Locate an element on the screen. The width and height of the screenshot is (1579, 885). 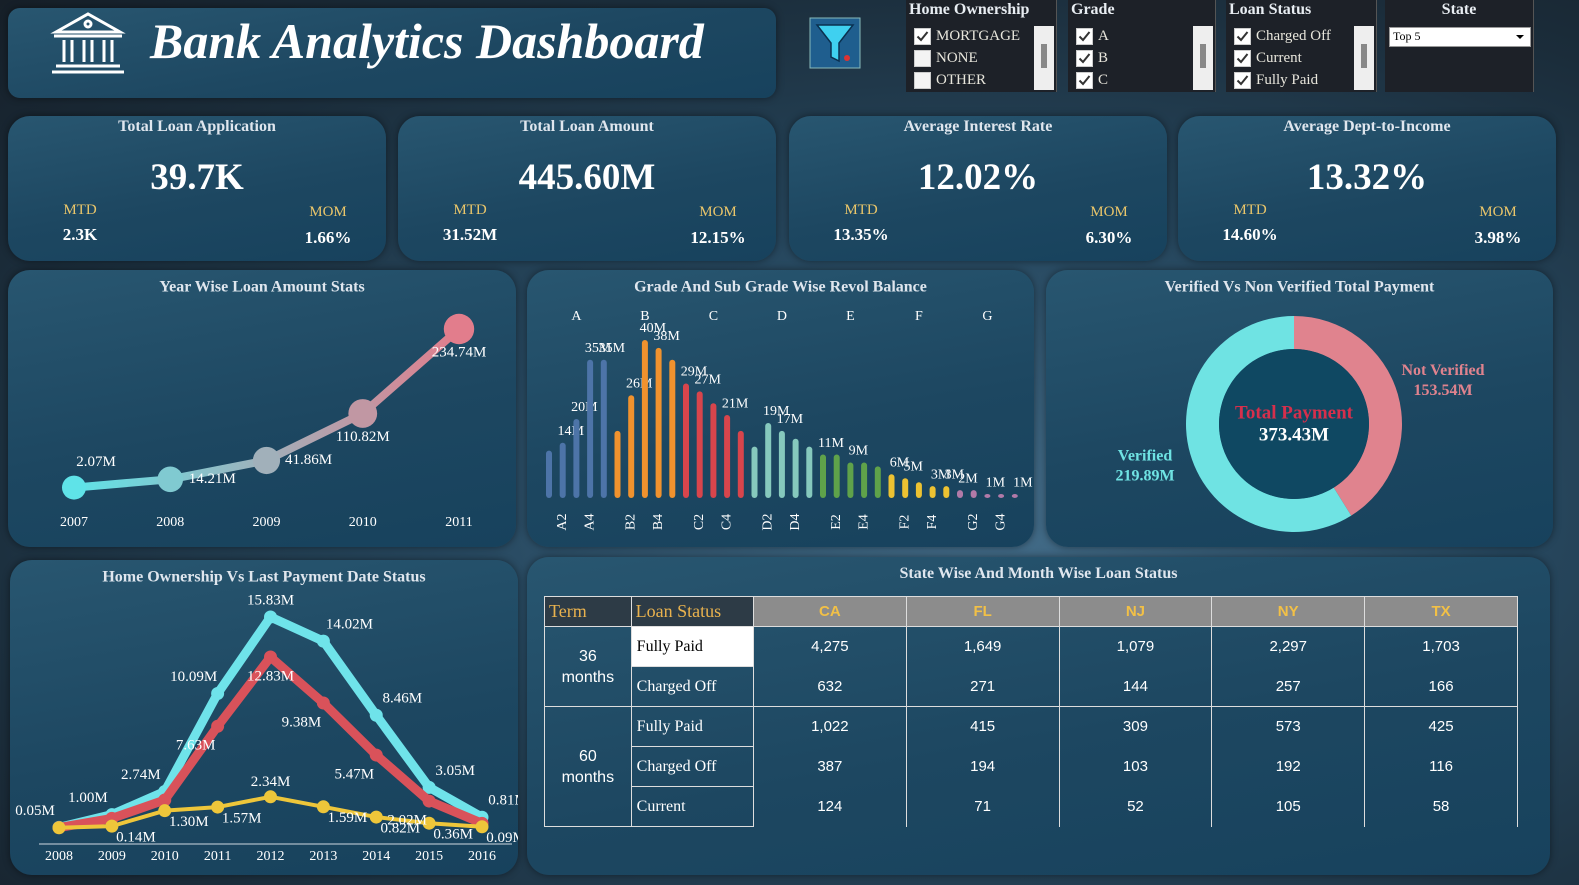
data-label: 3M is located at coordinates (941, 474).